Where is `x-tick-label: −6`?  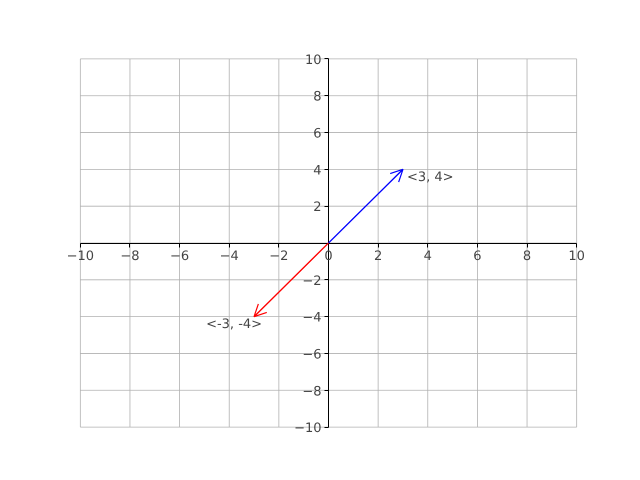 x-tick-label: −6 is located at coordinates (180, 256).